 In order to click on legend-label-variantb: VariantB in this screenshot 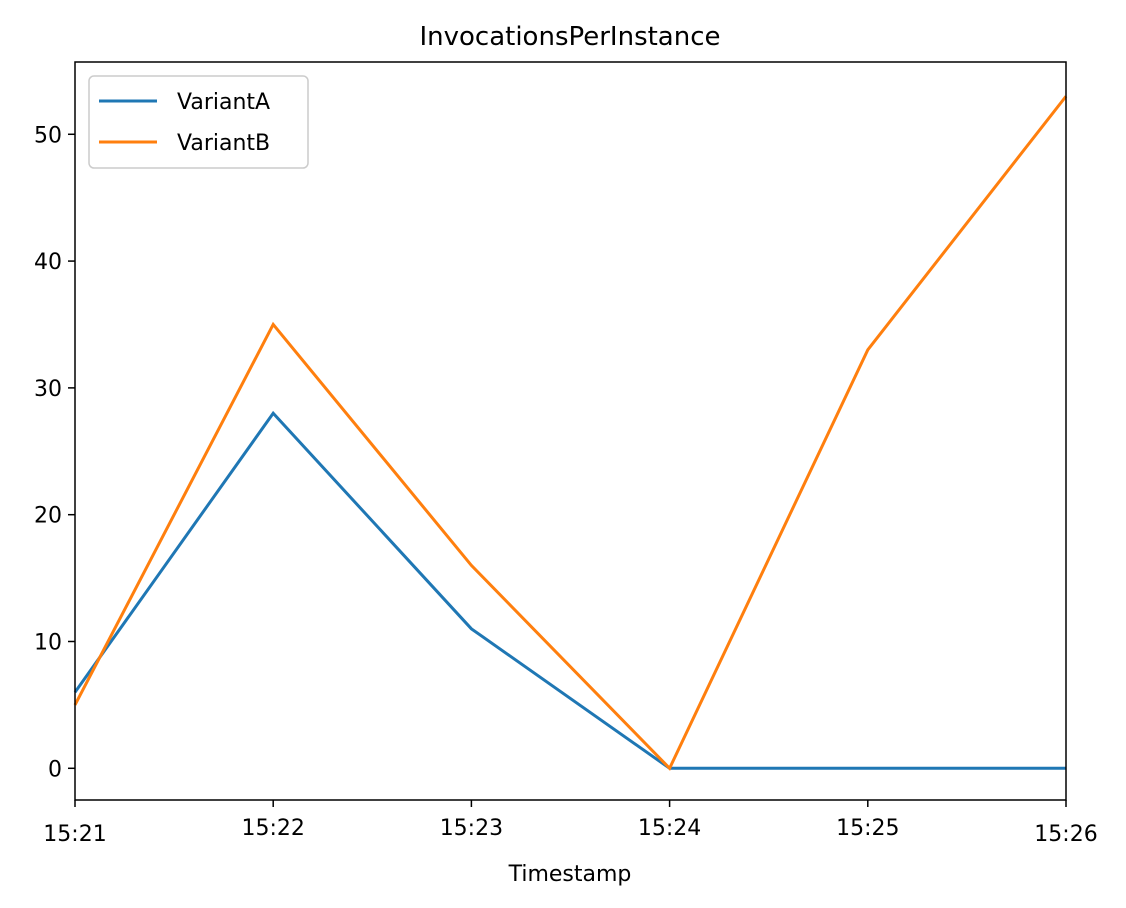, I will do `click(223, 143)`.